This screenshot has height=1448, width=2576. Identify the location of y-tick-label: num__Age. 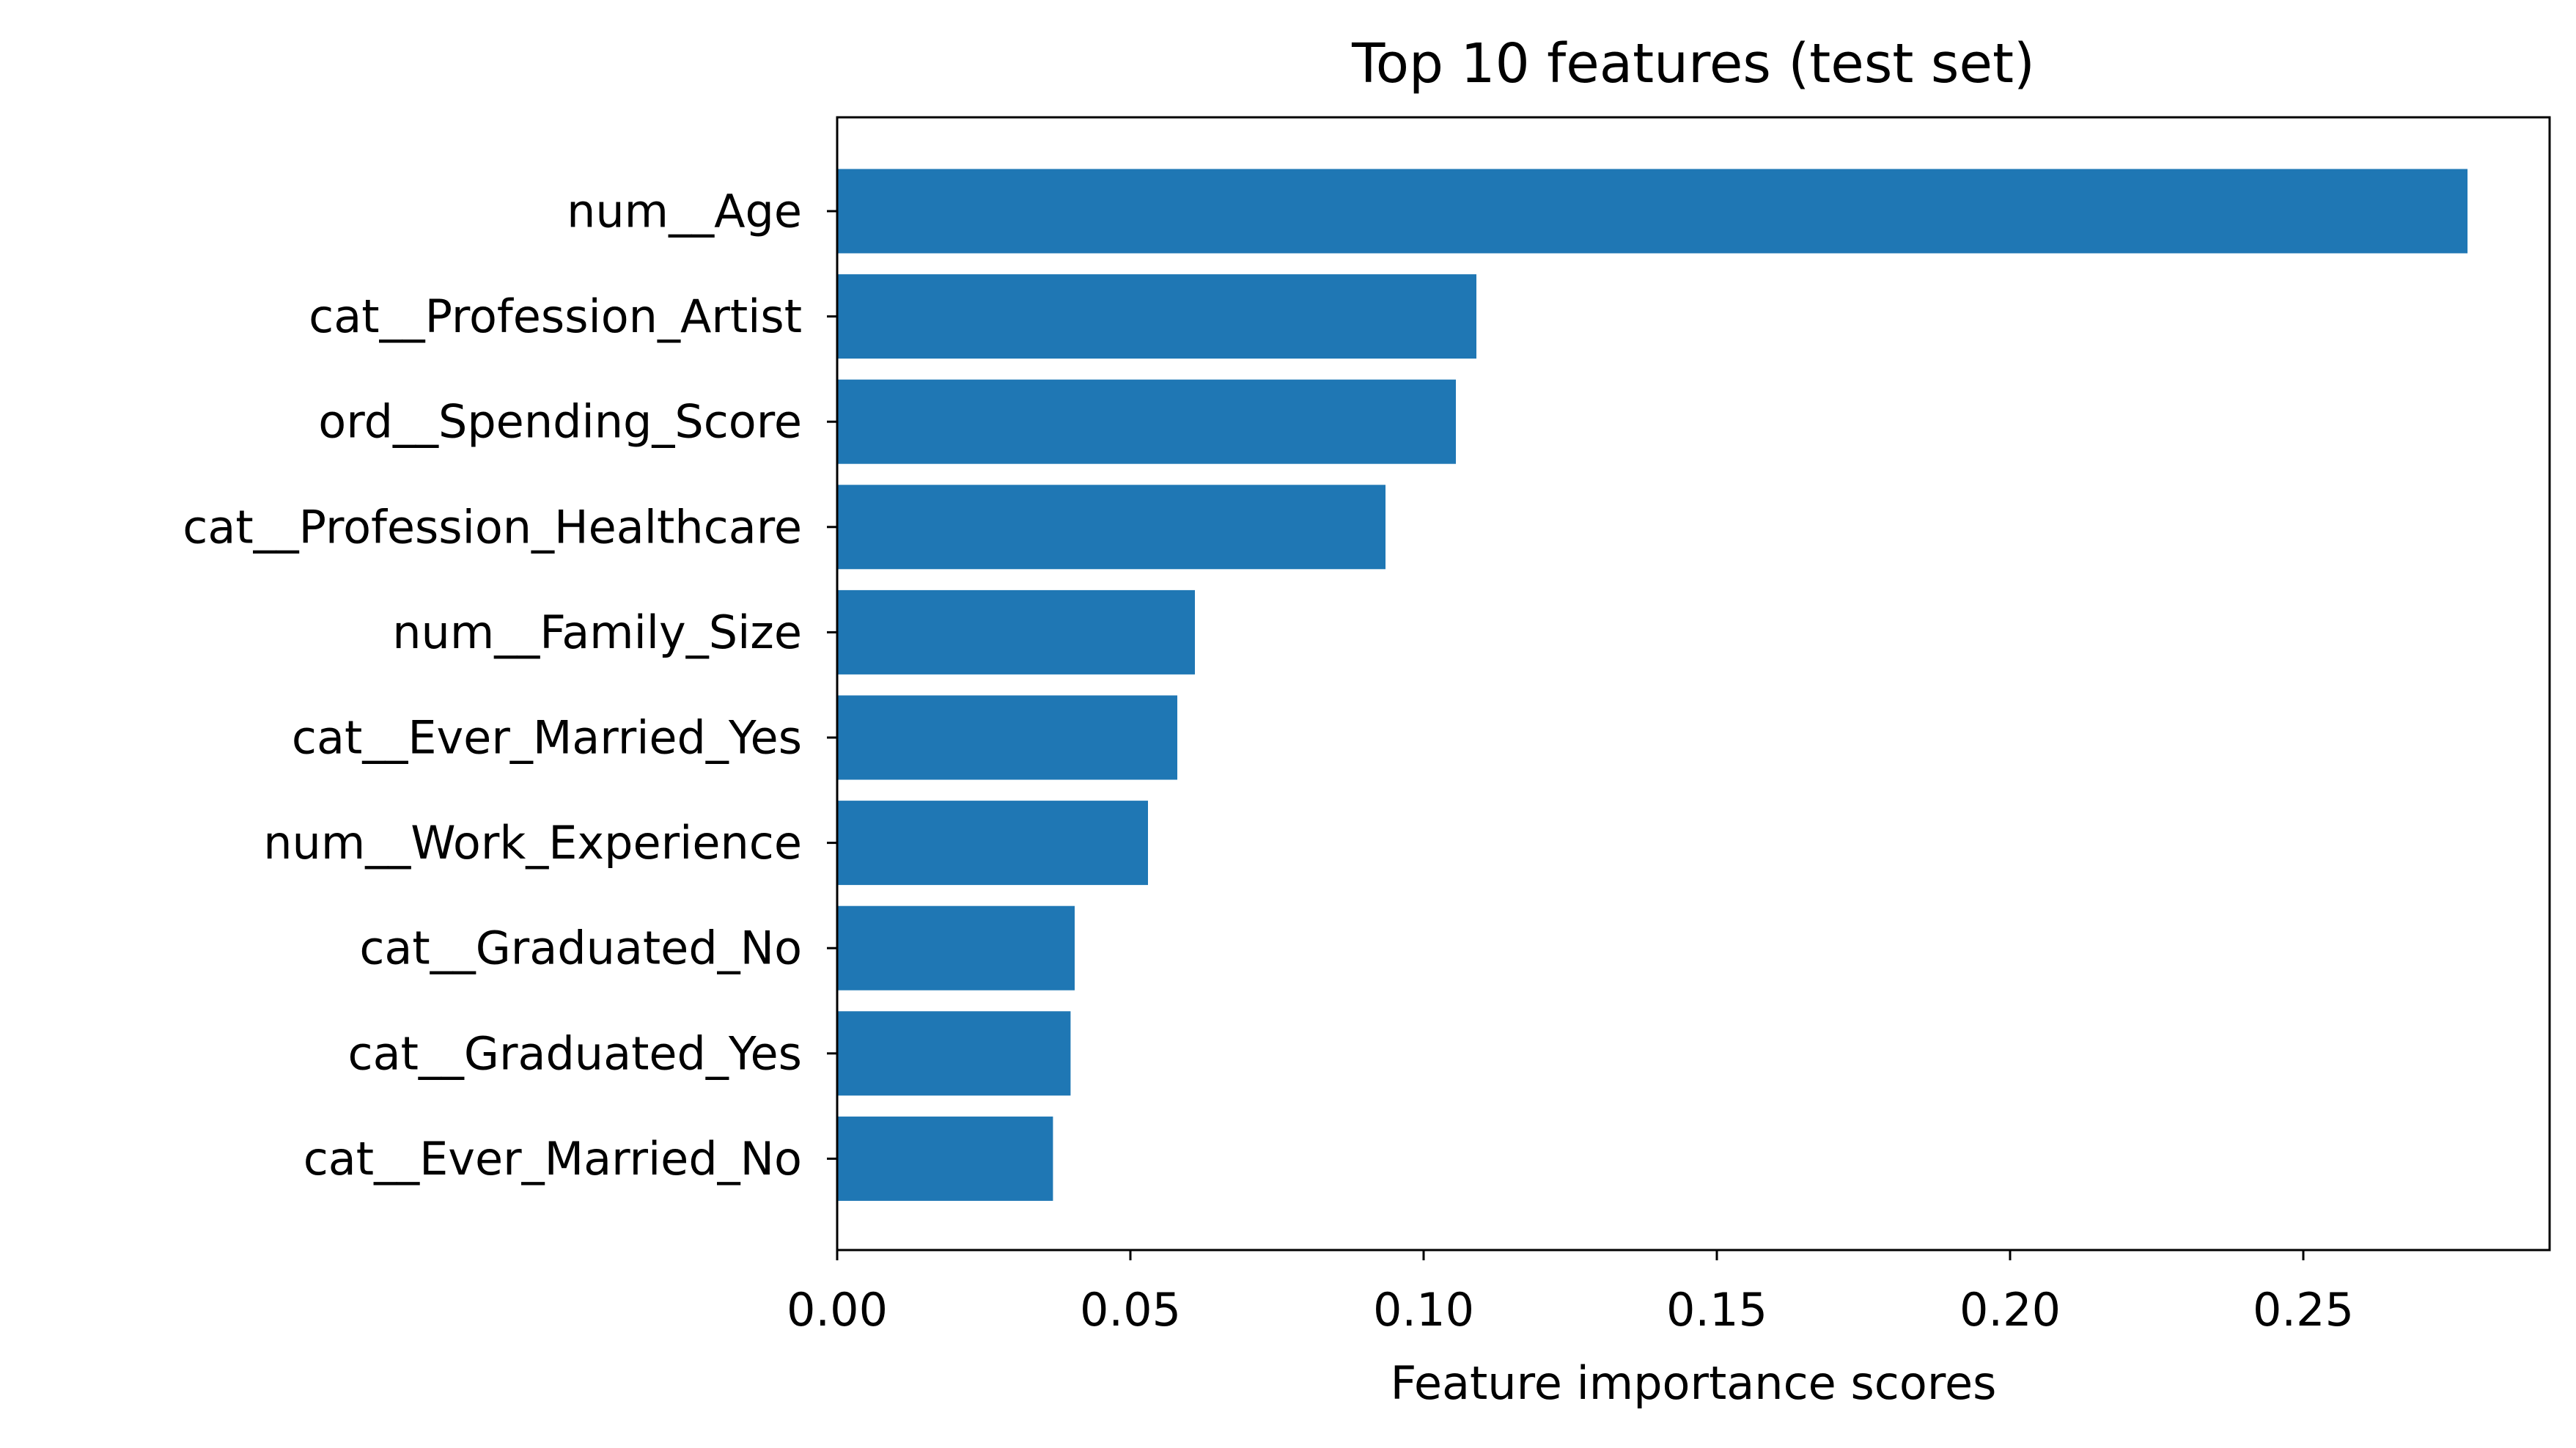
(684, 211).